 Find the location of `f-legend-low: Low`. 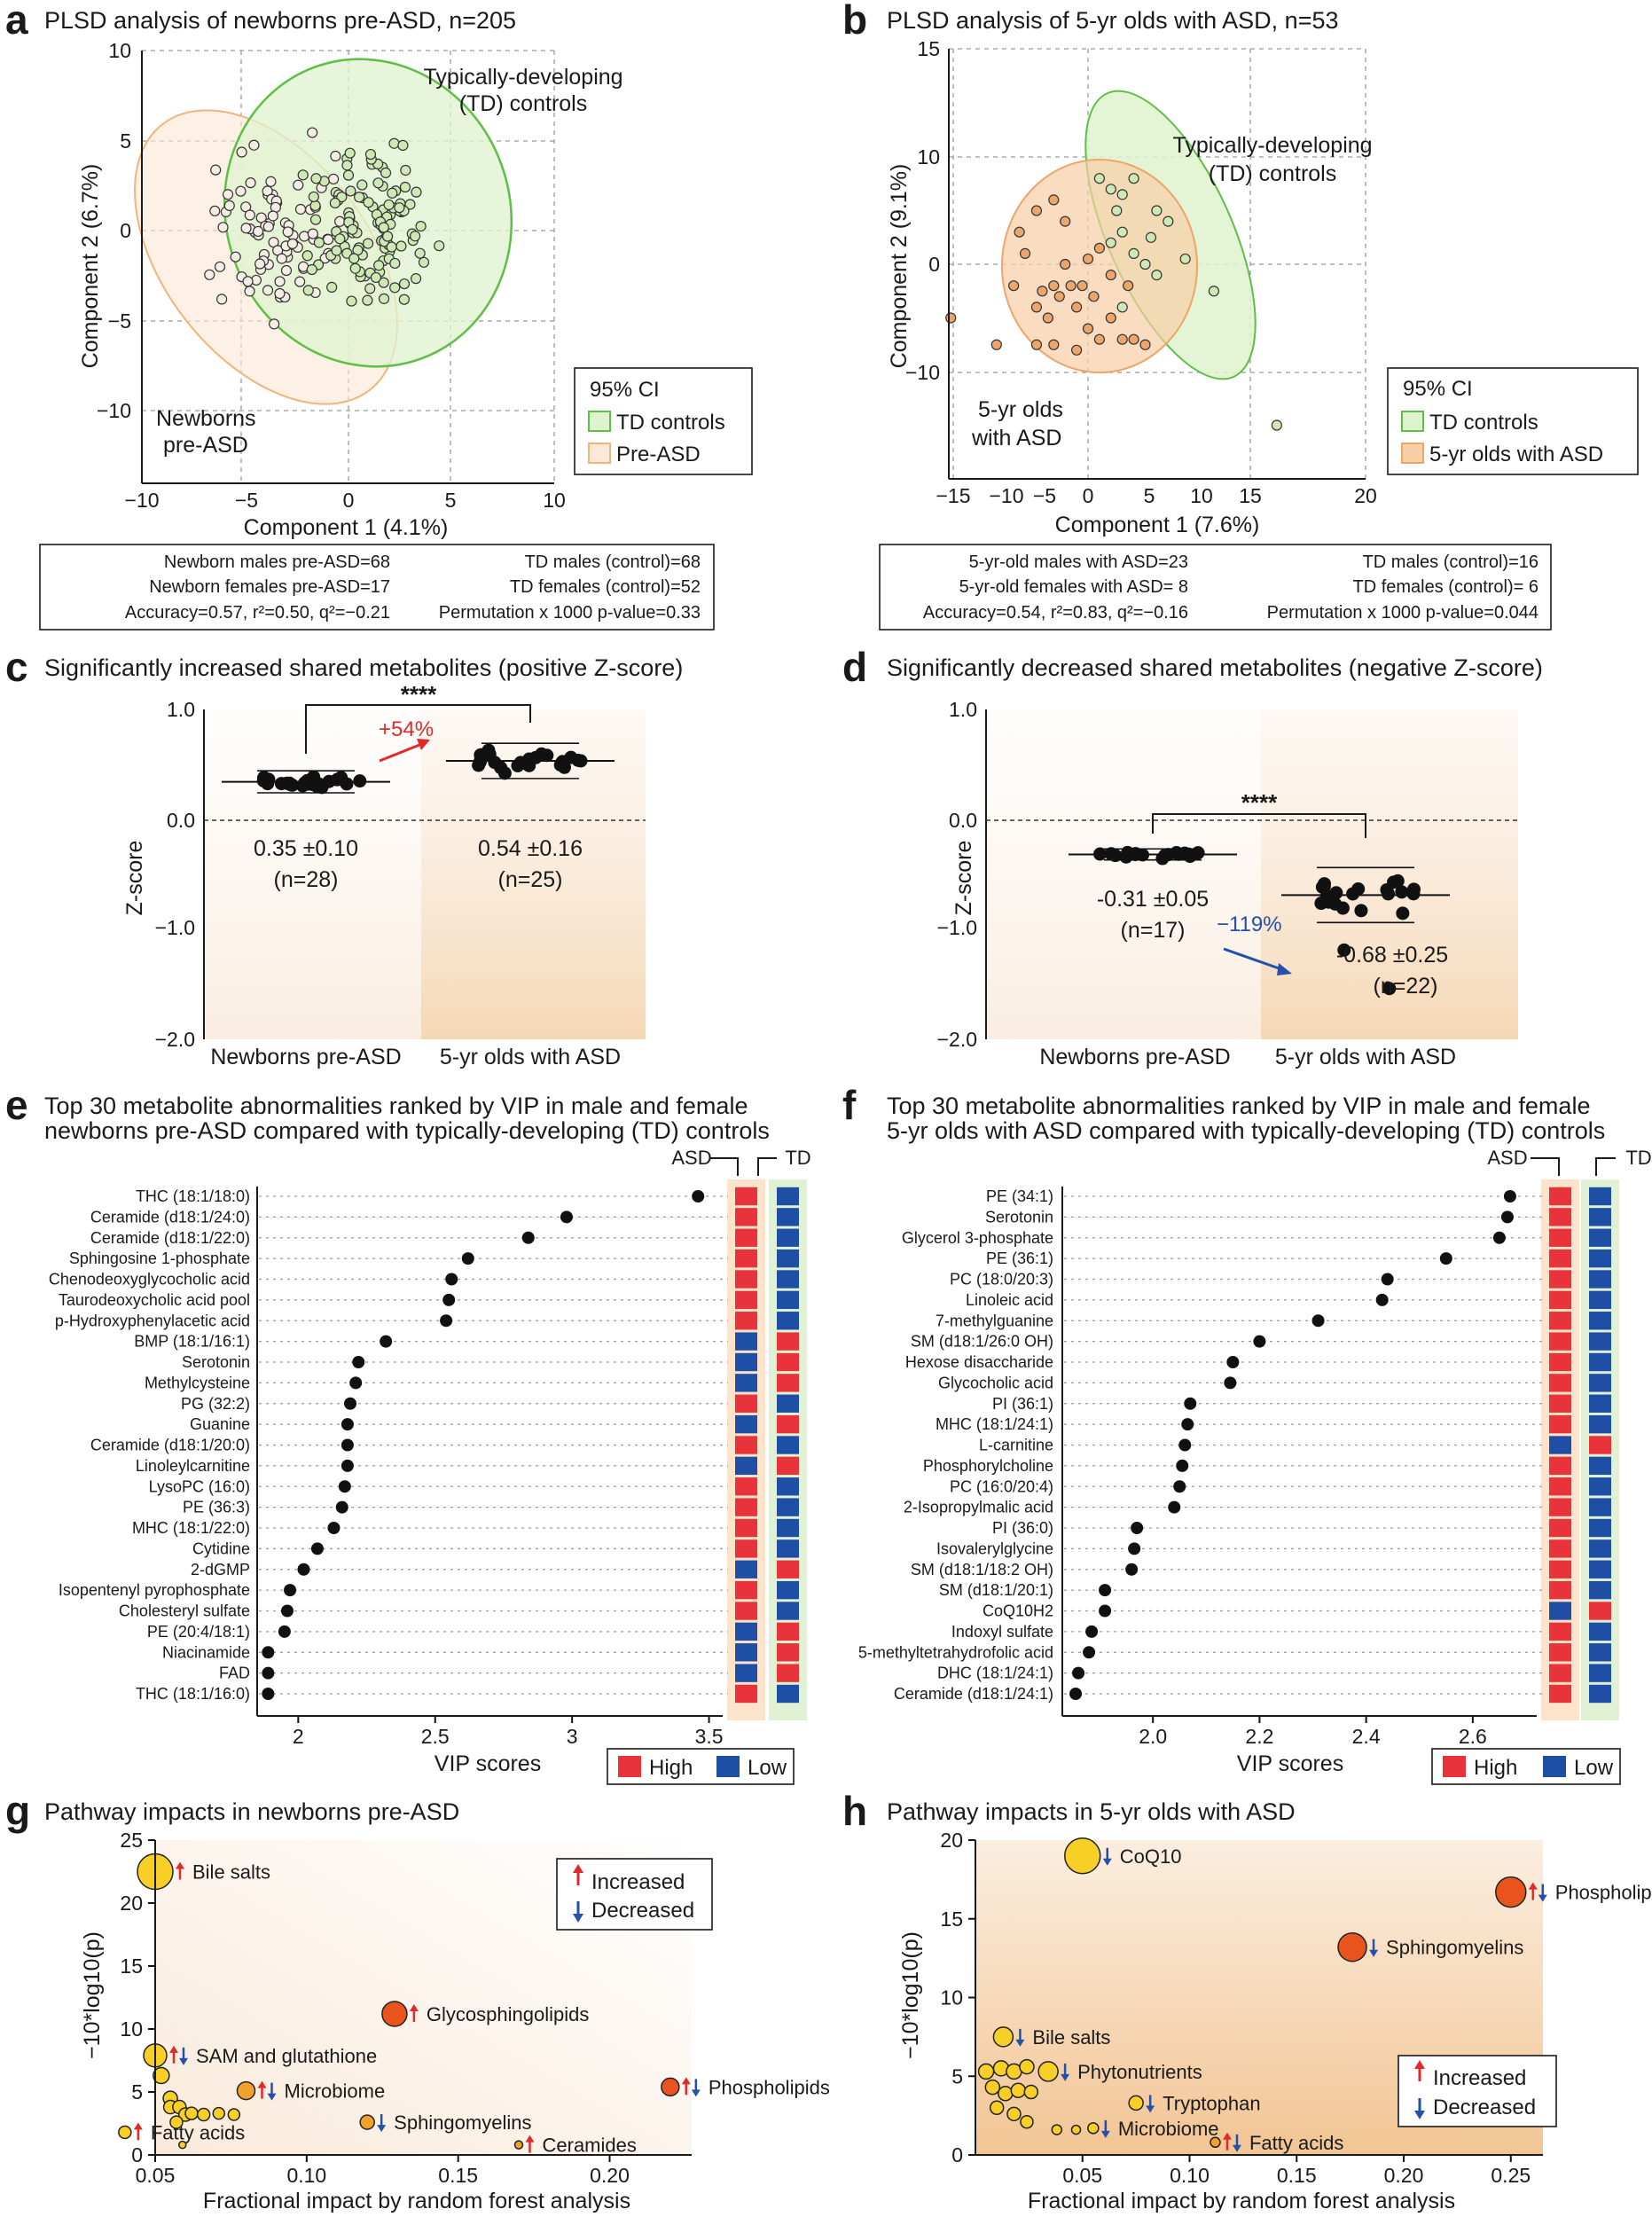

f-legend-low: Low is located at coordinates (1594, 1768).